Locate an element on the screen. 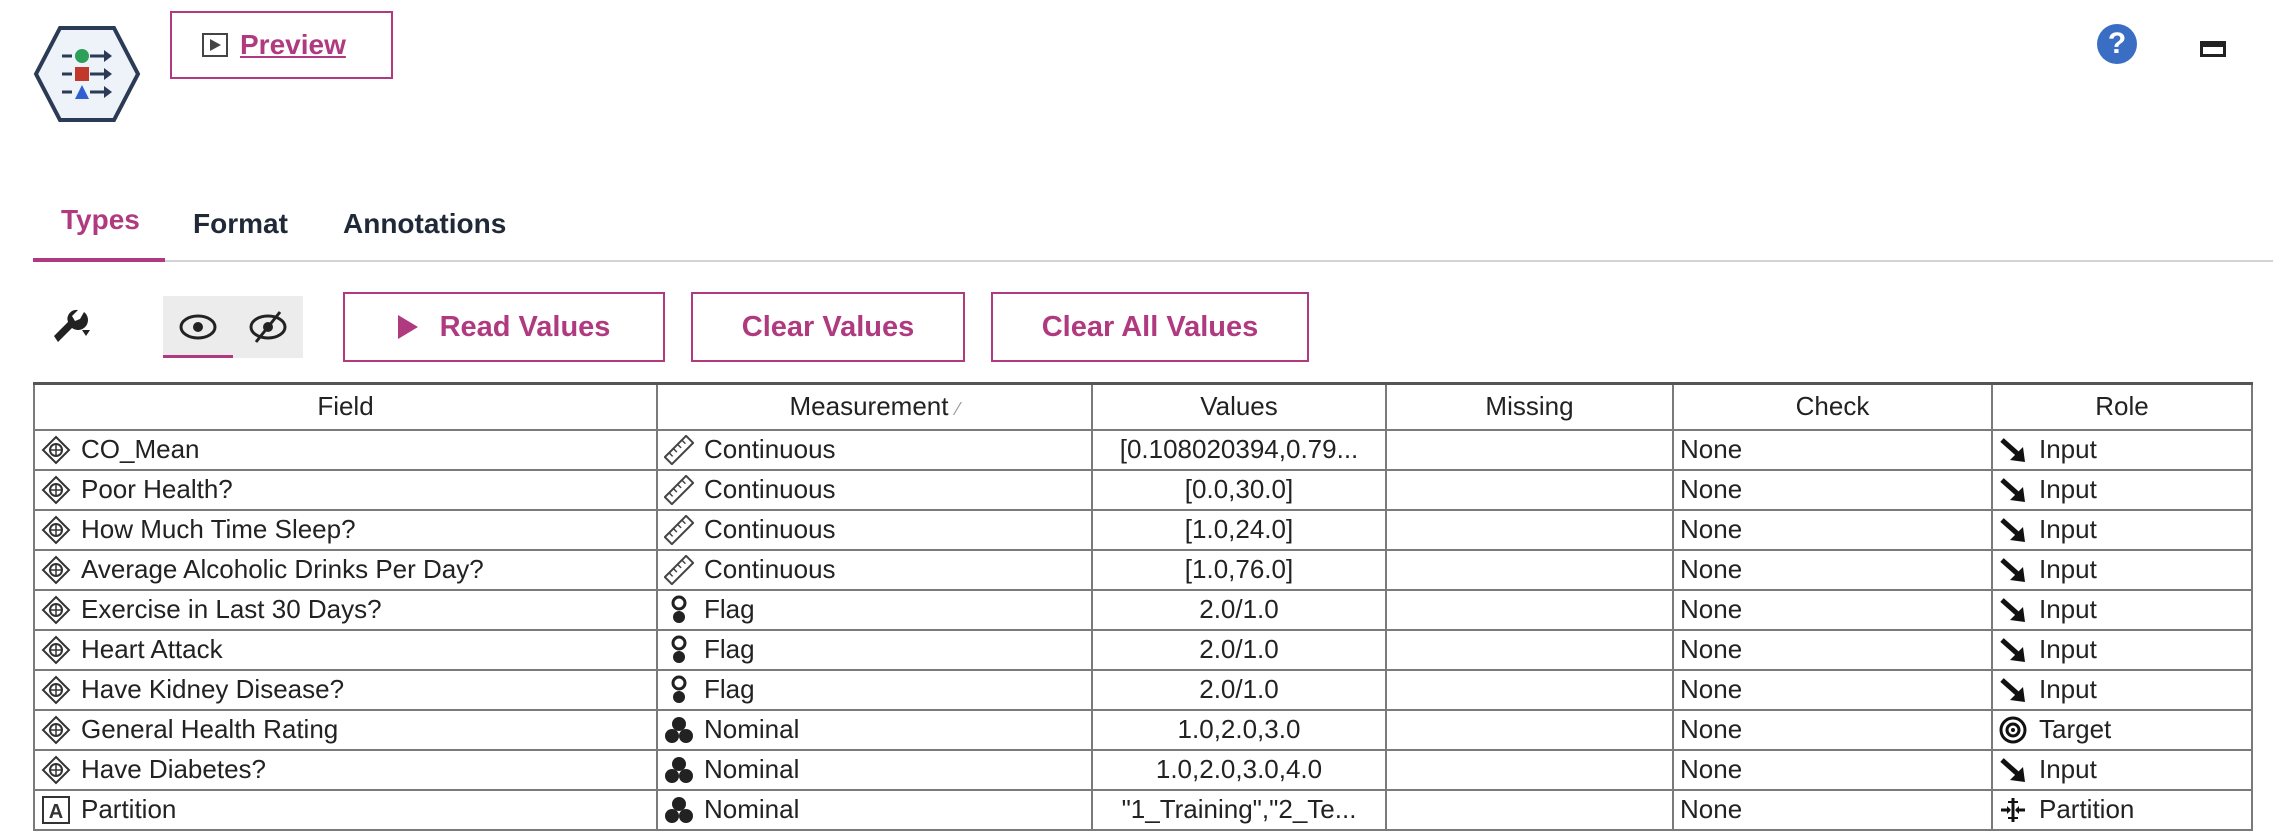 The height and width of the screenshot is (832, 2273). clear-all-values-button: Clear All Values is located at coordinates (1150, 327).